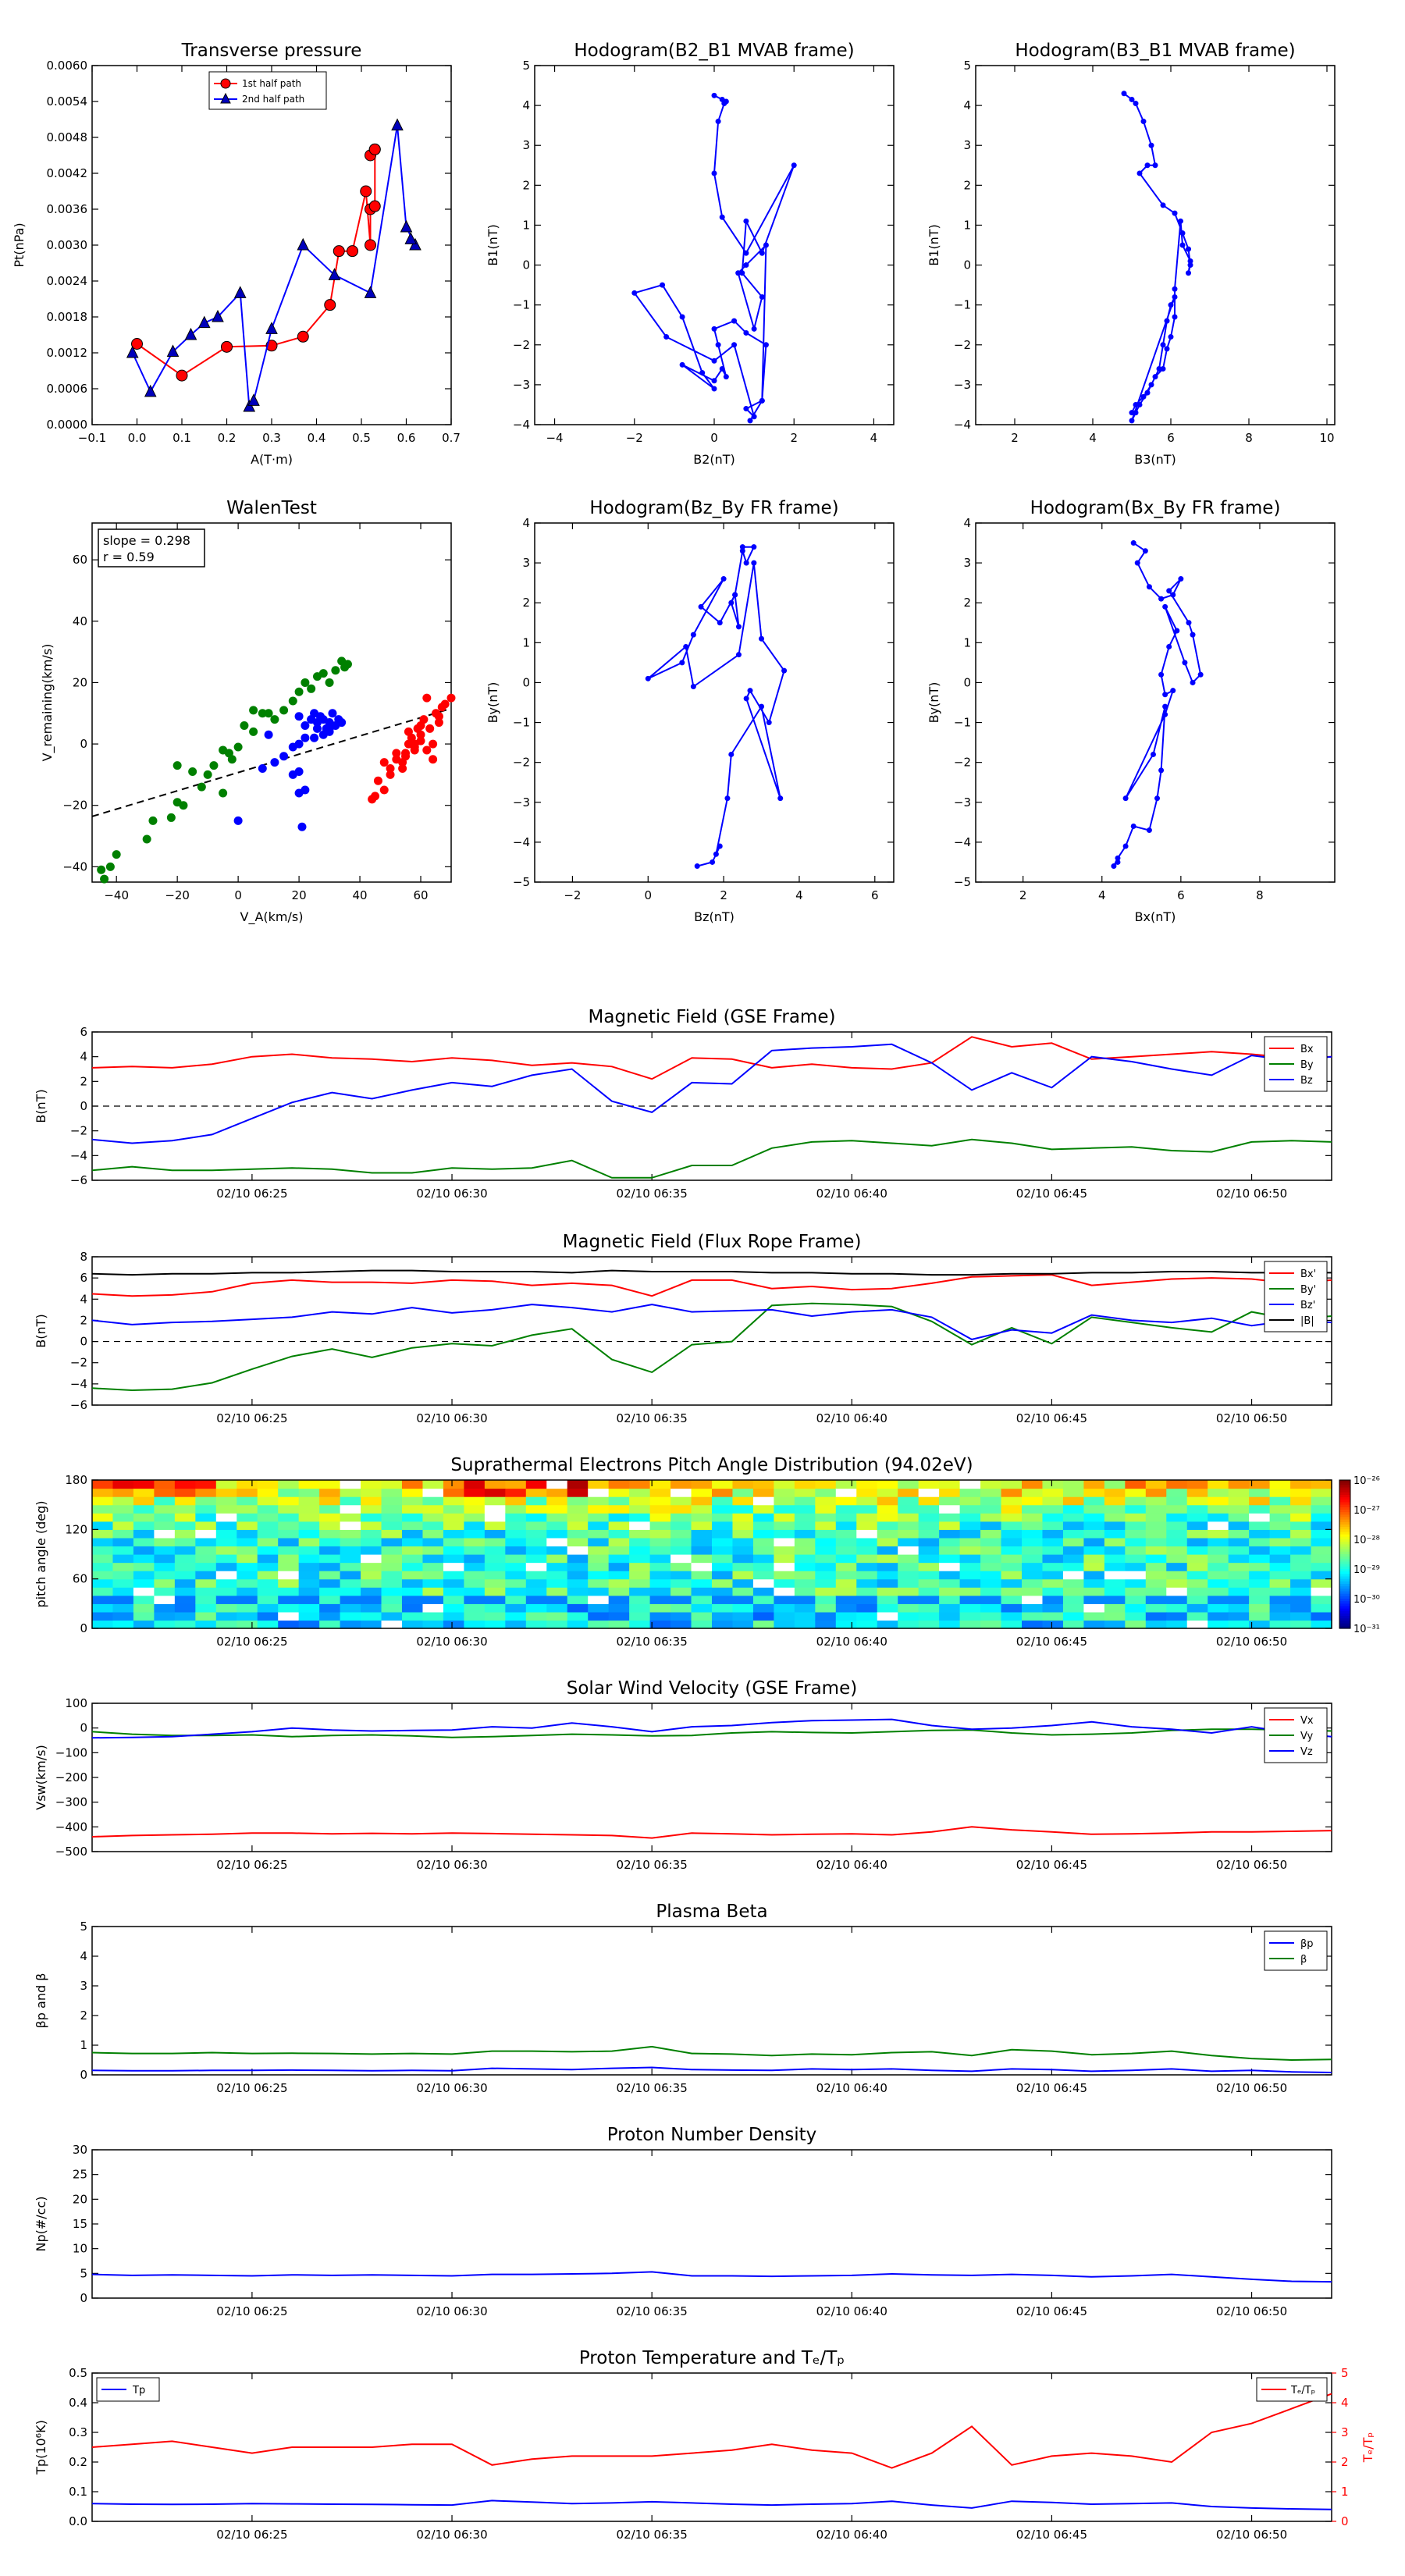 The image size is (1405, 2576). I want to click on h2-point, so click(1159, 368).